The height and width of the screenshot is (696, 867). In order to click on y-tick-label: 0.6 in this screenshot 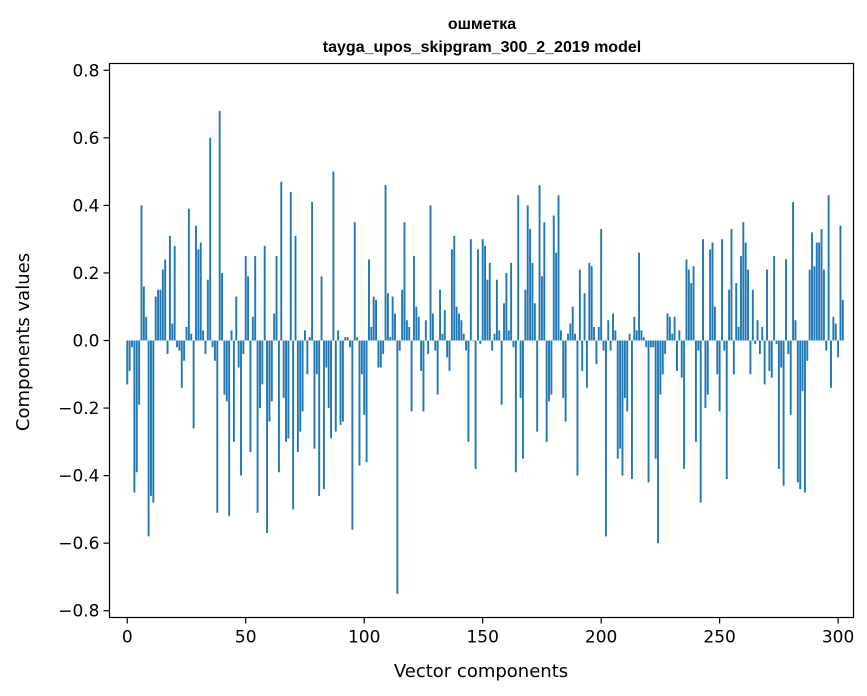, I will do `click(85, 139)`.